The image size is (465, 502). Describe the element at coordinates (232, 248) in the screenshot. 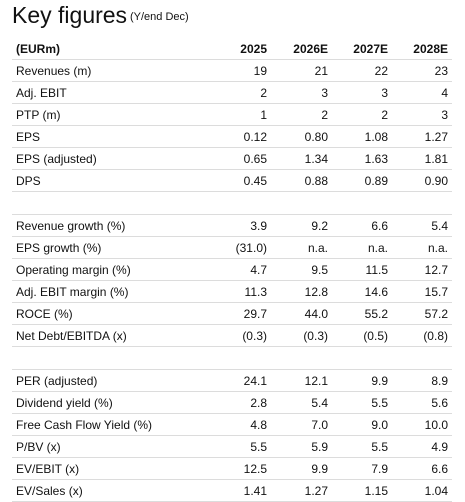

I see `table-row: EPS growth (%) (31.0) n.a. n.a. n.a.` at that location.